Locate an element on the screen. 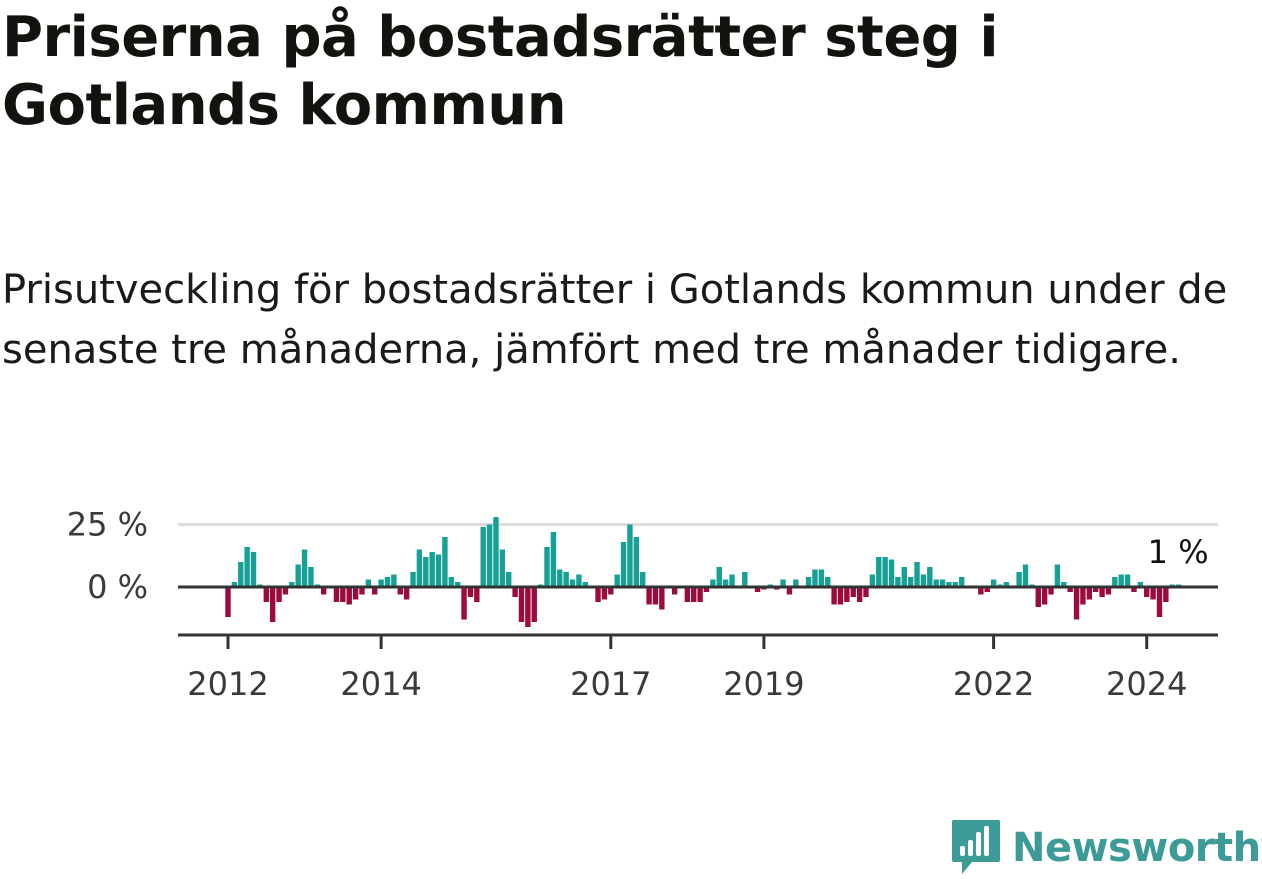 The image size is (1262, 879). y-tick-label: 25 % is located at coordinates (107, 525).